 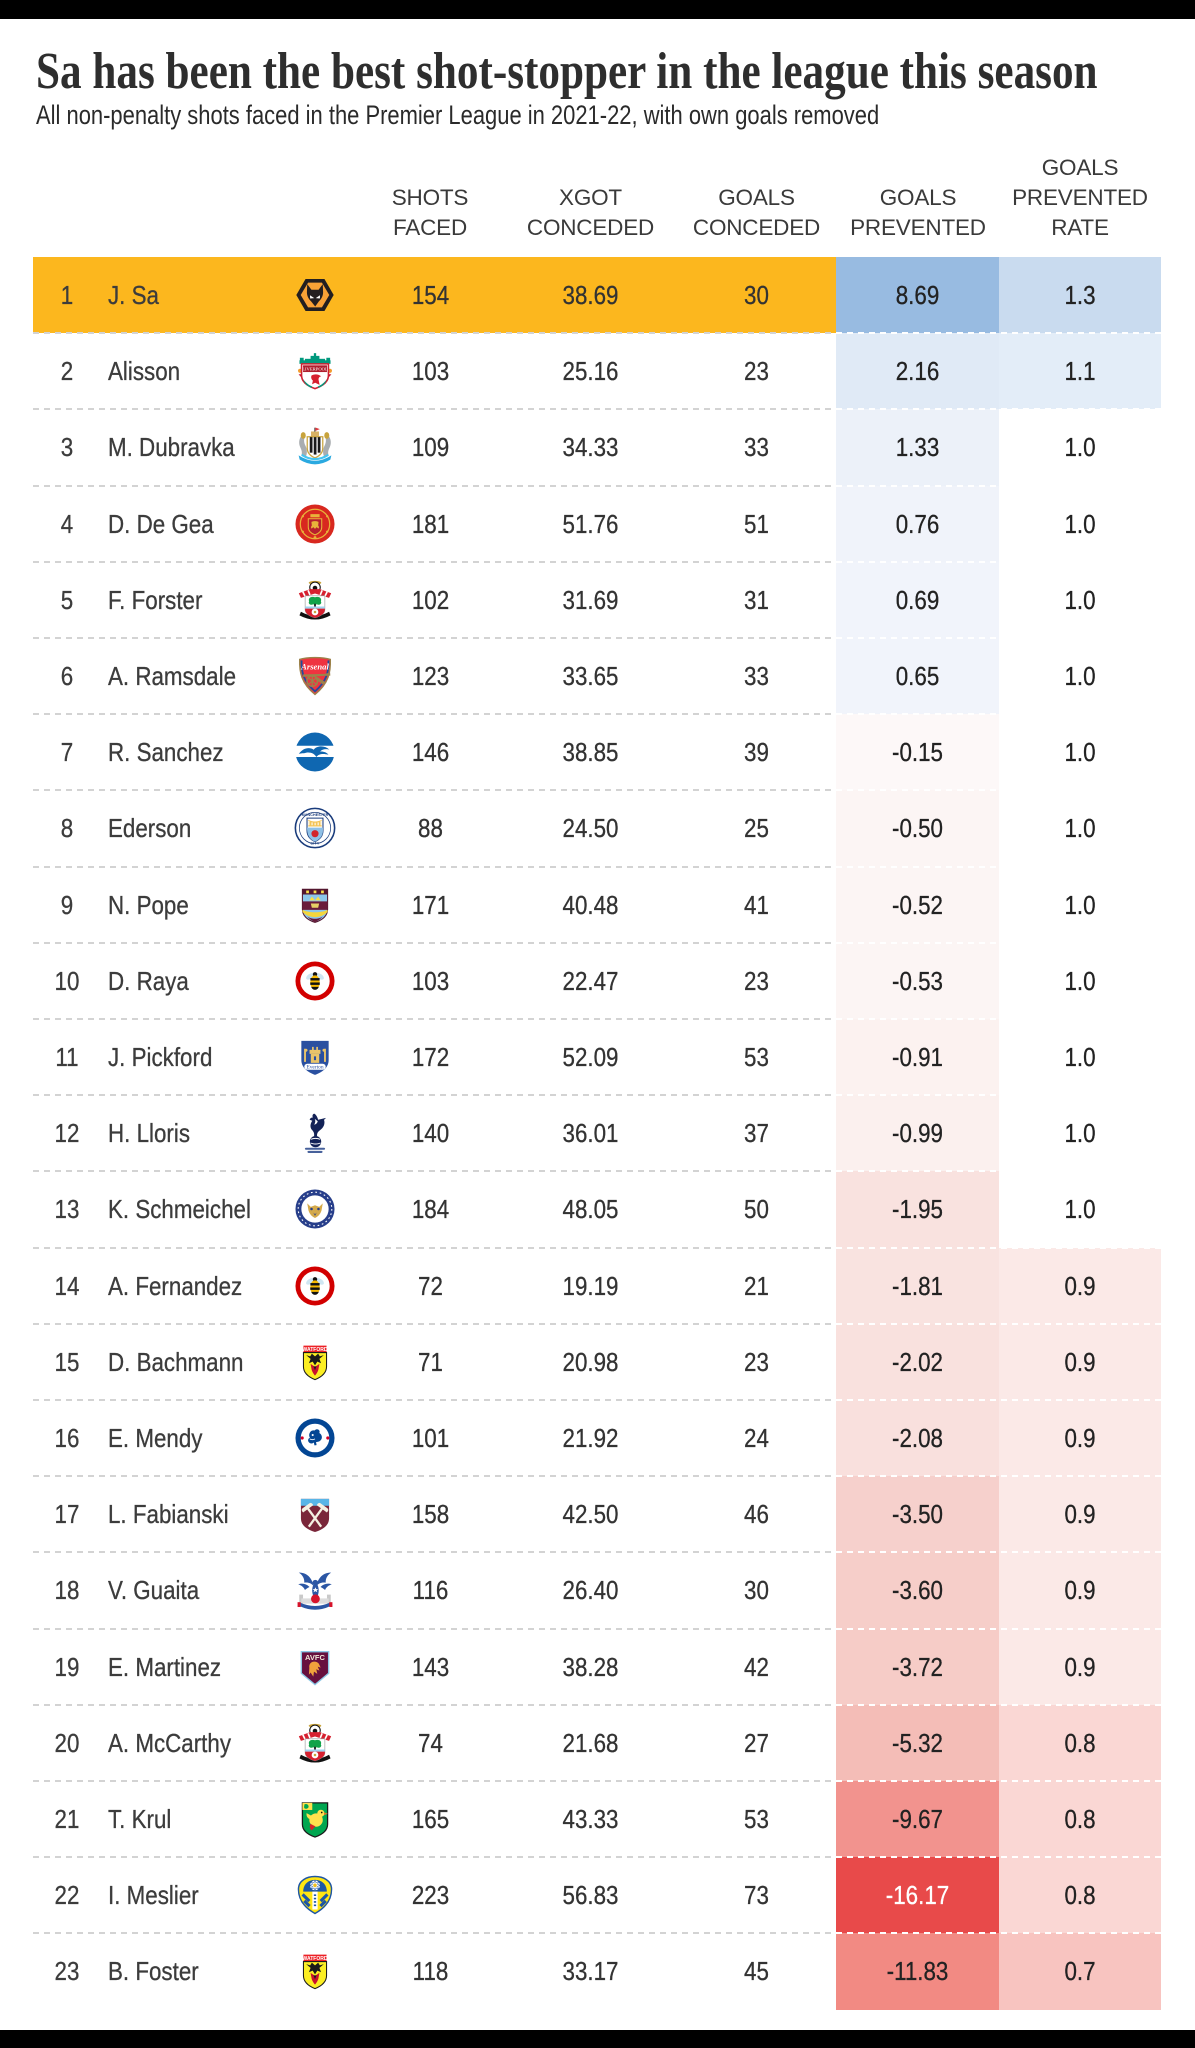 What do you see at coordinates (315, 369) in the screenshot?
I see `svg-text: LIVERPOOL` at bounding box center [315, 369].